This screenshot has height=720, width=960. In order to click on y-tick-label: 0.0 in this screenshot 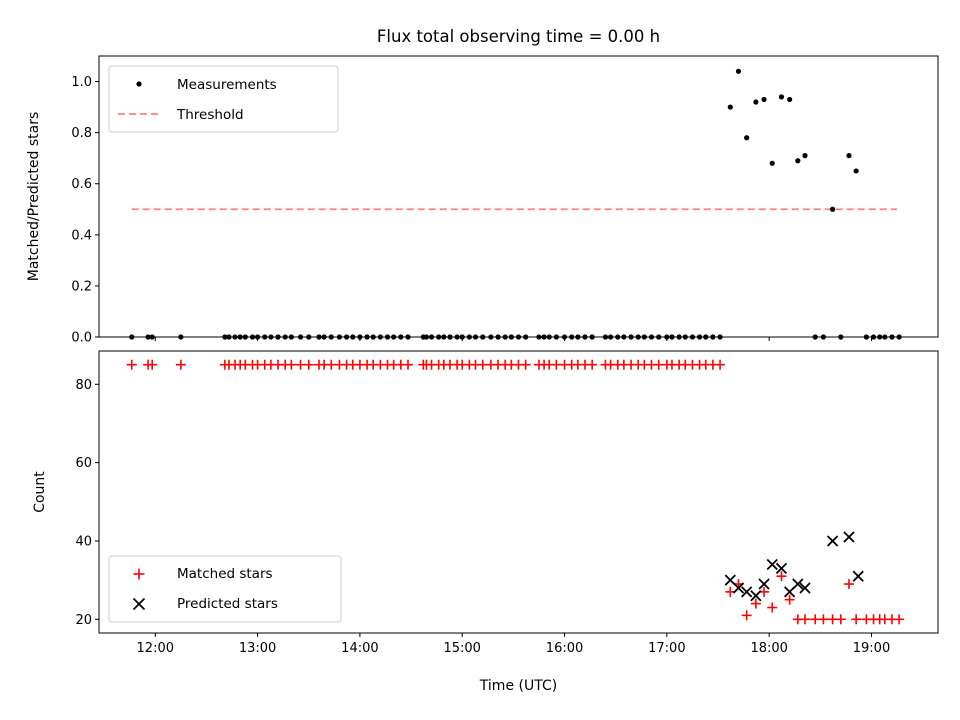, I will do `click(81, 338)`.